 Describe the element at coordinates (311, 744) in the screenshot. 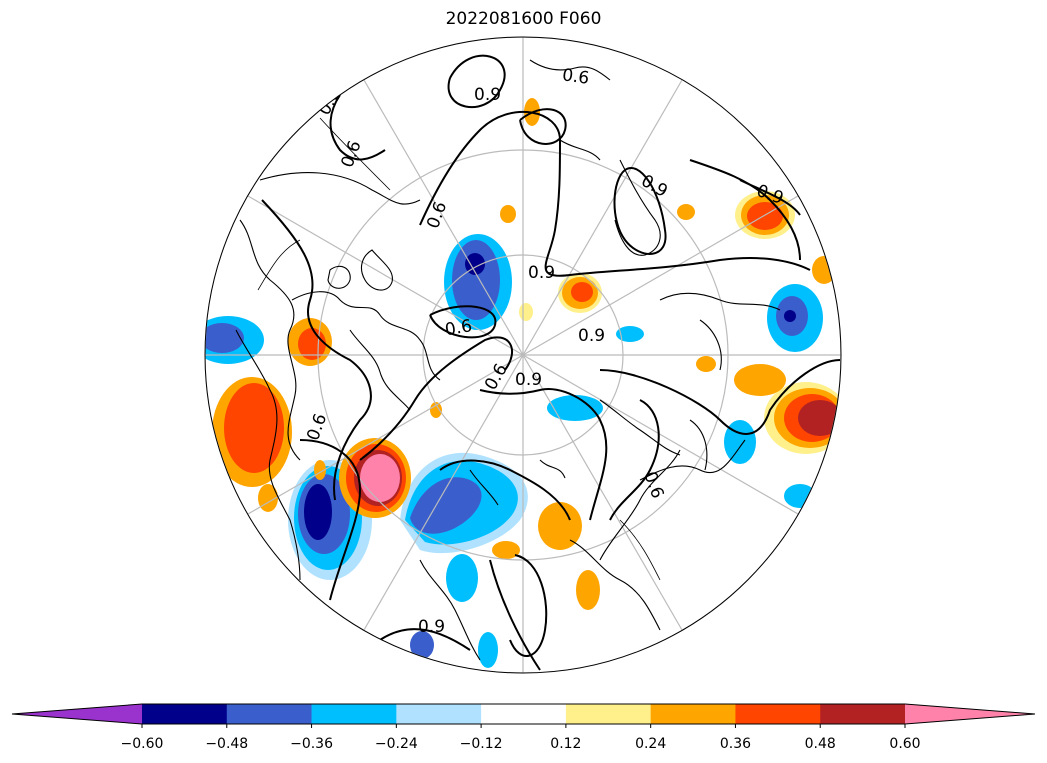

I see `colorbar-tick-label: −0.36` at that location.